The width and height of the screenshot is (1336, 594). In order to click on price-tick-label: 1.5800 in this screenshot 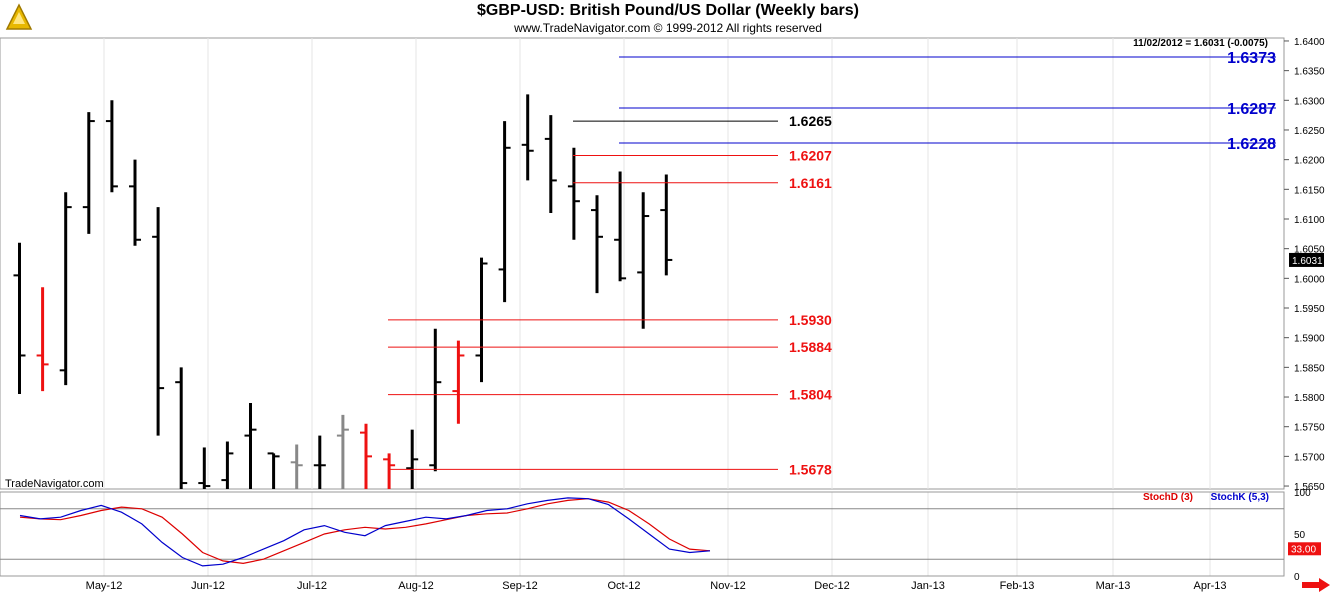, I will do `click(1309, 398)`.